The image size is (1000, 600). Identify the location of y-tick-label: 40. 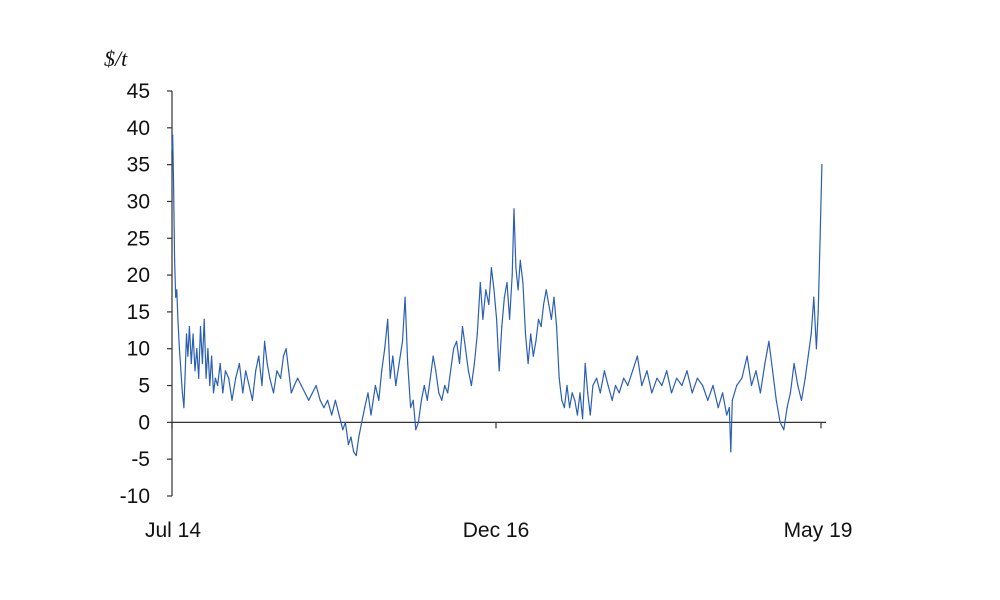
(138, 128).